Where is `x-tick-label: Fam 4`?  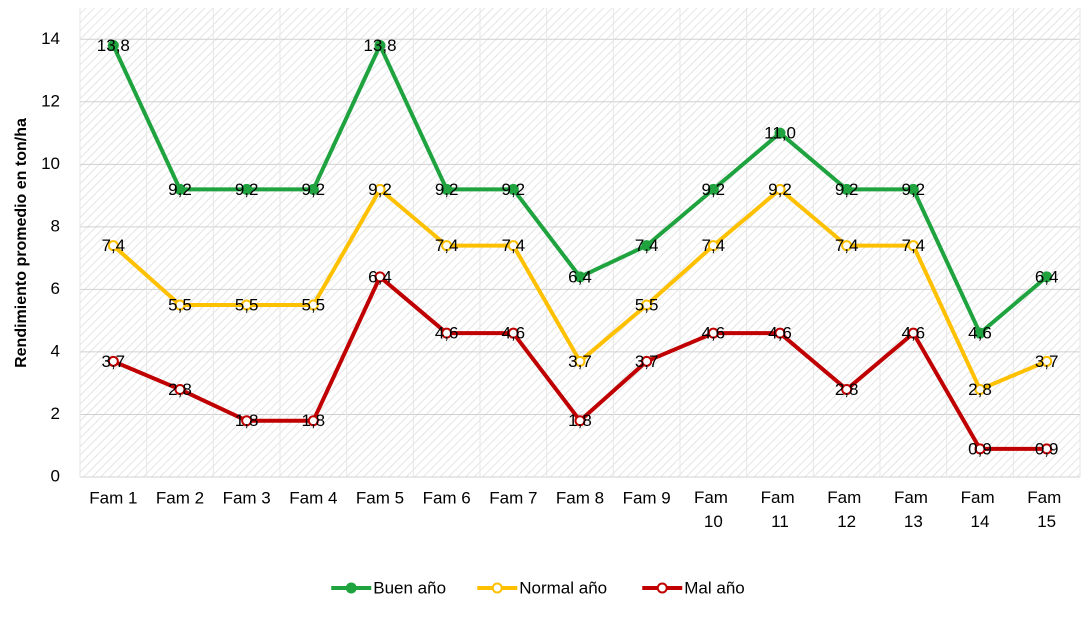
x-tick-label: Fam 4 is located at coordinates (313, 497).